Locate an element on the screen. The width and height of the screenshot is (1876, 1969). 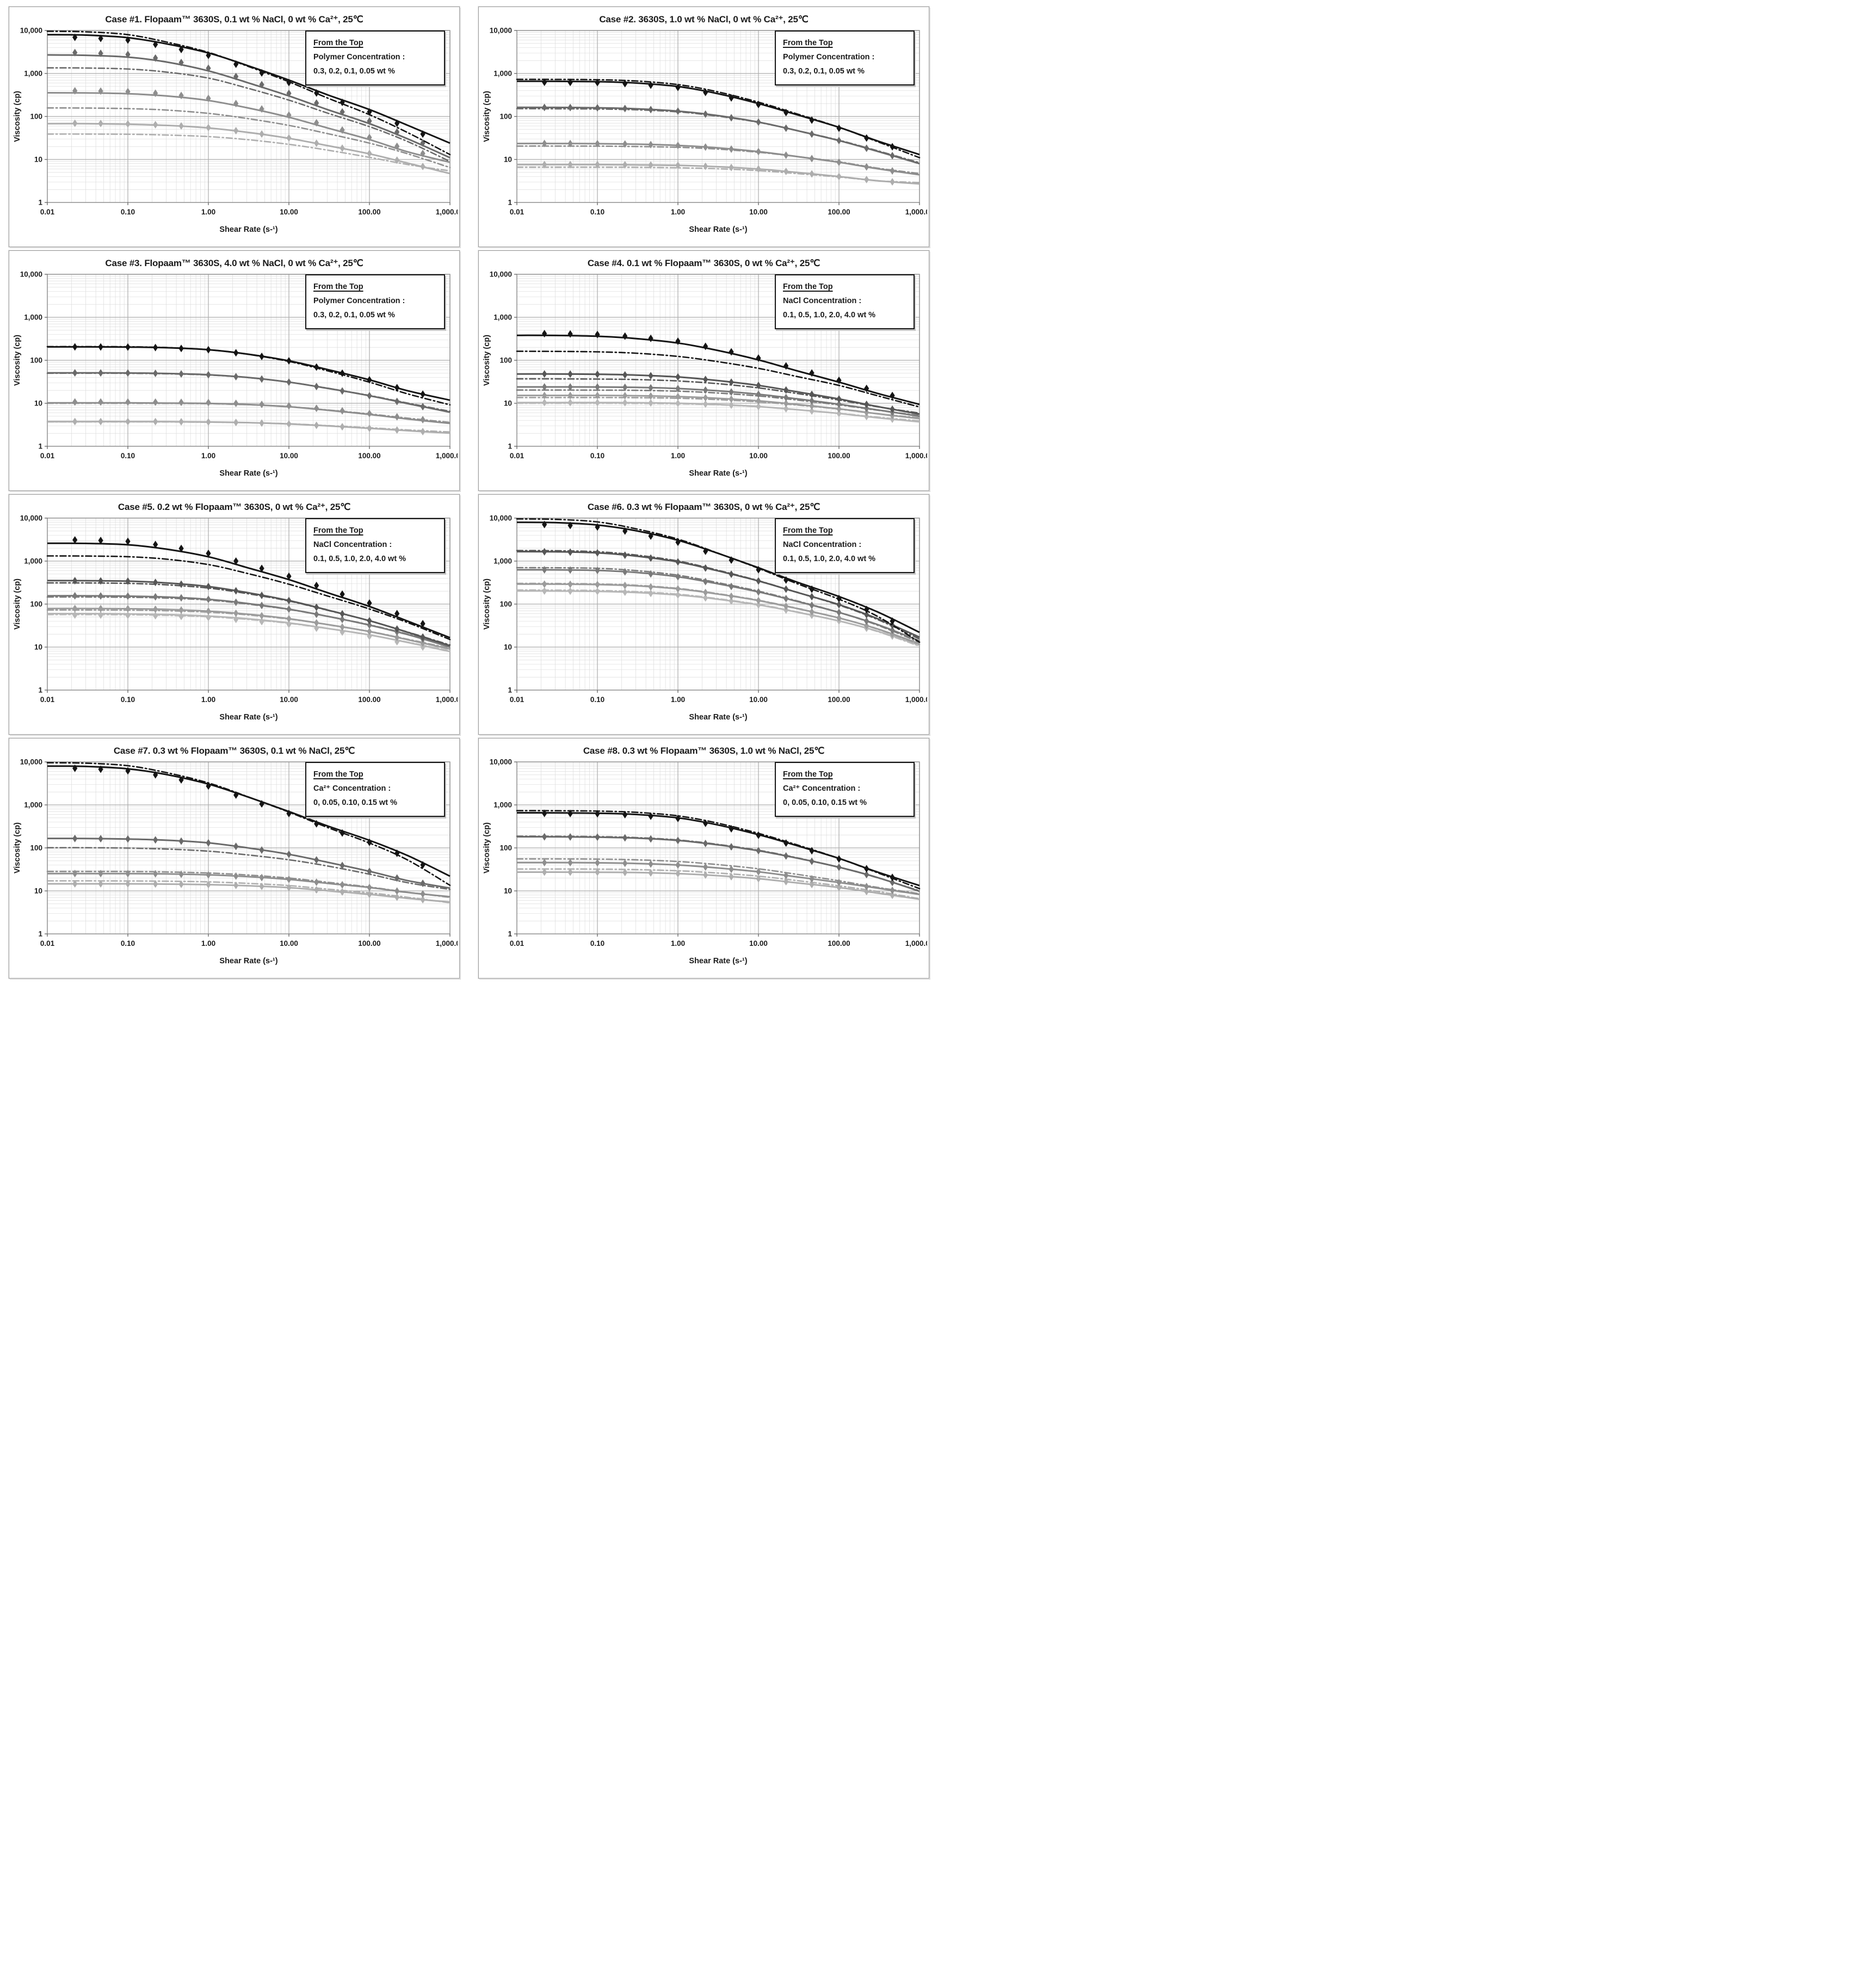
series-0.1-dashdot-line is located at coordinates (718, 379).